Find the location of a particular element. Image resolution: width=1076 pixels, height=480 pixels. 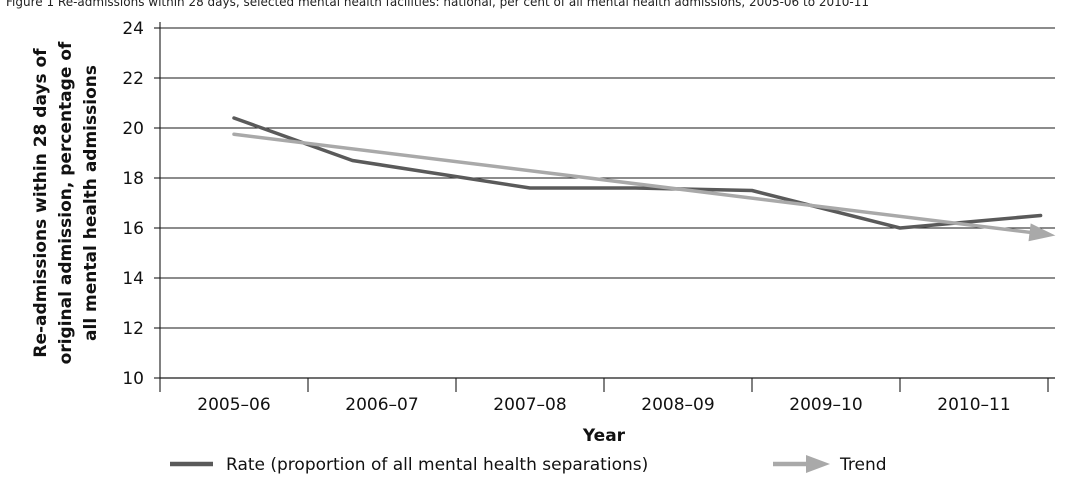

legend-label-trend: Trend is located at coordinates (863, 465).